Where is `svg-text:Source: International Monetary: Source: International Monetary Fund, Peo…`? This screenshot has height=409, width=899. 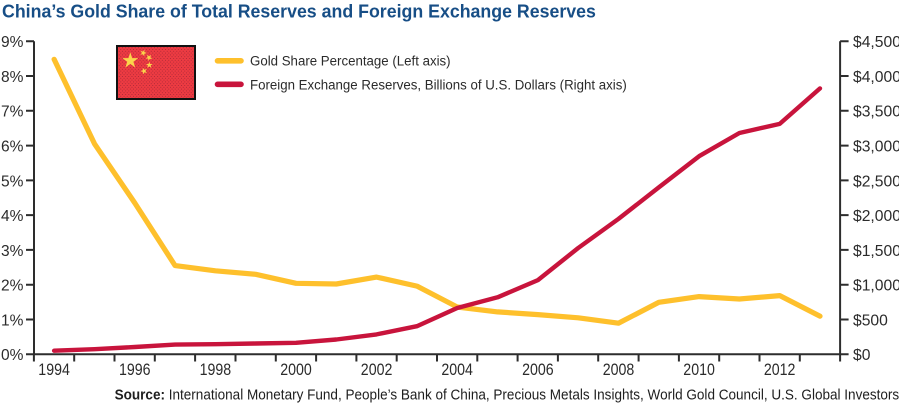 svg-text:Source: International Monetary: Source: International Monetary Fund, Peo… is located at coordinates (507, 394).